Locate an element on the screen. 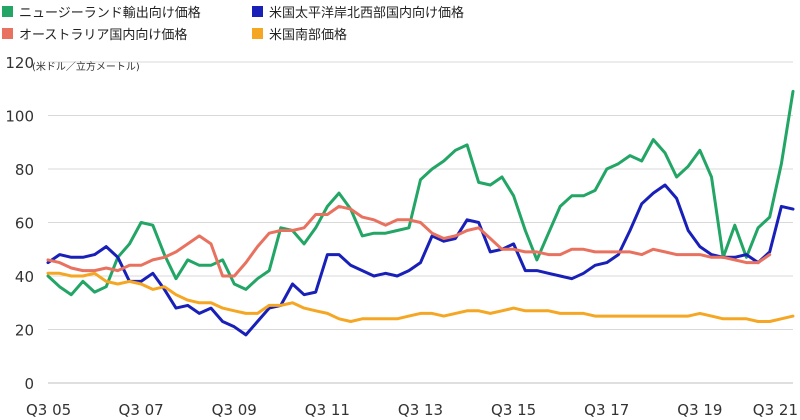  x-tick-label: Q3 15 is located at coordinates (513, 410).